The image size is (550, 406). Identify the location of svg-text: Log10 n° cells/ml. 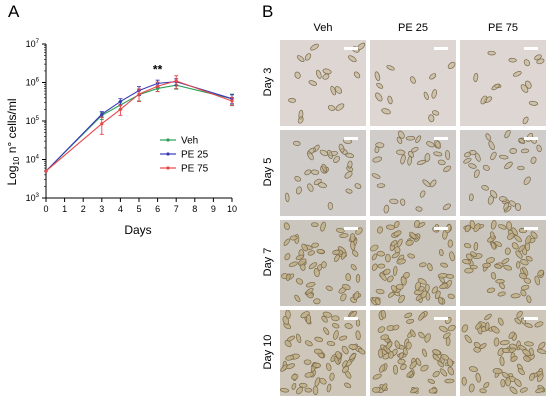
(13, 141).